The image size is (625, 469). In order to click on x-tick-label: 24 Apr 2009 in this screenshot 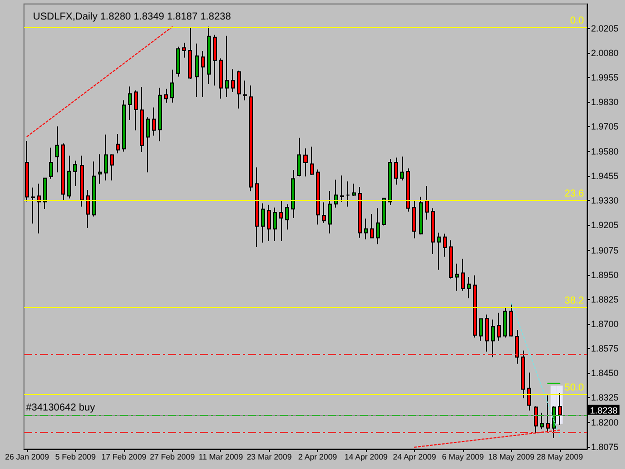, I will do `click(414, 457)`.